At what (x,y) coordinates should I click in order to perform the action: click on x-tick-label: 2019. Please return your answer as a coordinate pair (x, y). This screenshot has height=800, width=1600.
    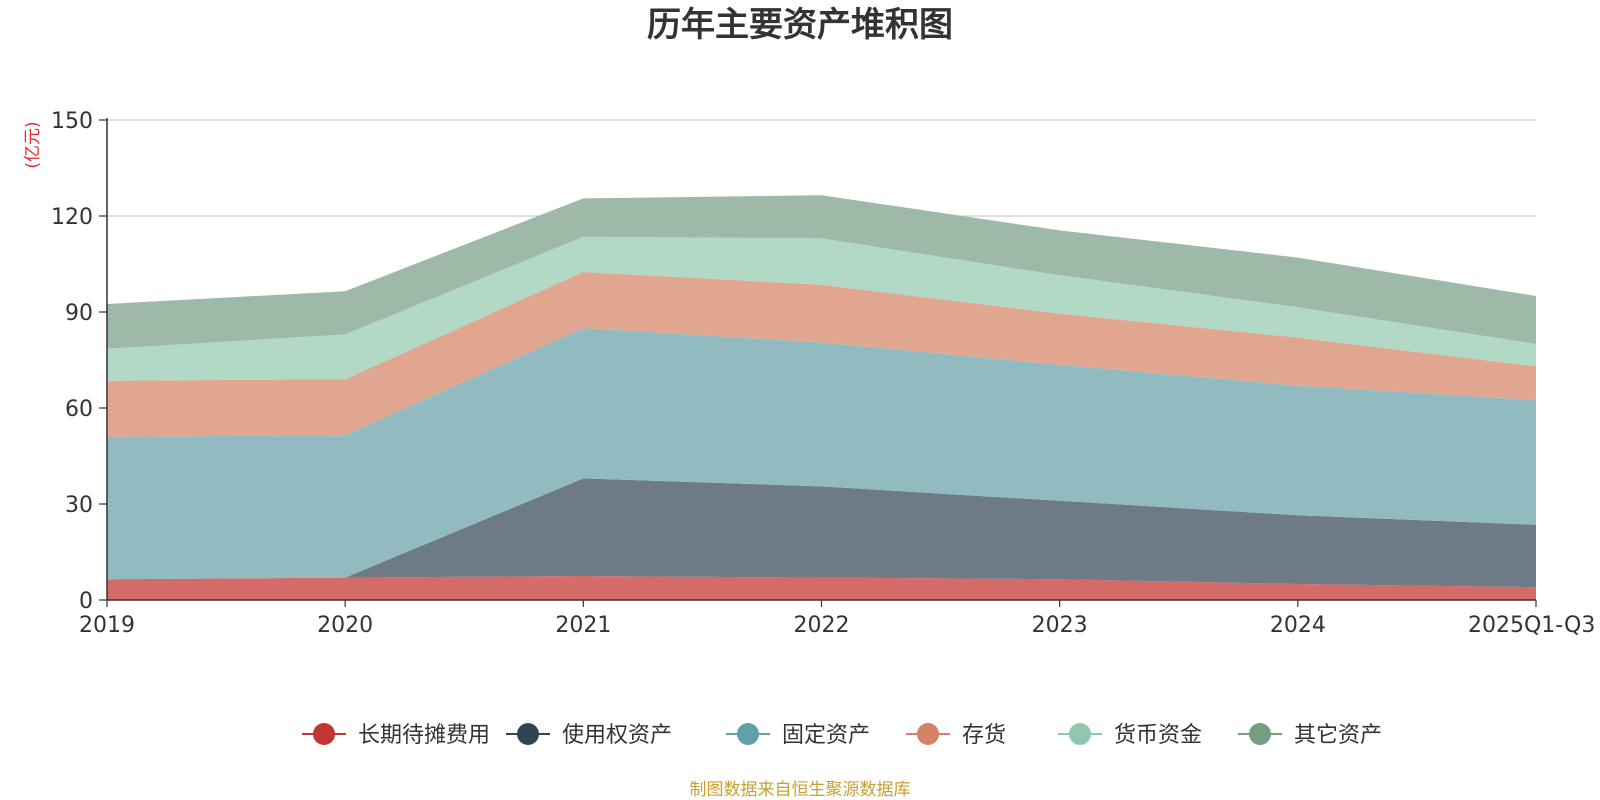
    Looking at the image, I should click on (107, 625).